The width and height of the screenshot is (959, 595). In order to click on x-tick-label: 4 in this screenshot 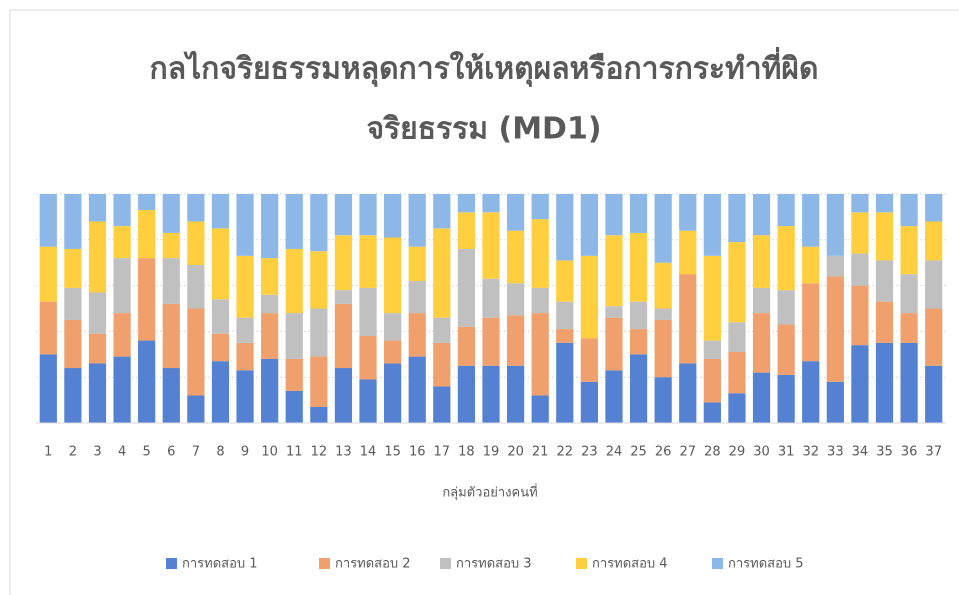, I will do `click(122, 452)`.